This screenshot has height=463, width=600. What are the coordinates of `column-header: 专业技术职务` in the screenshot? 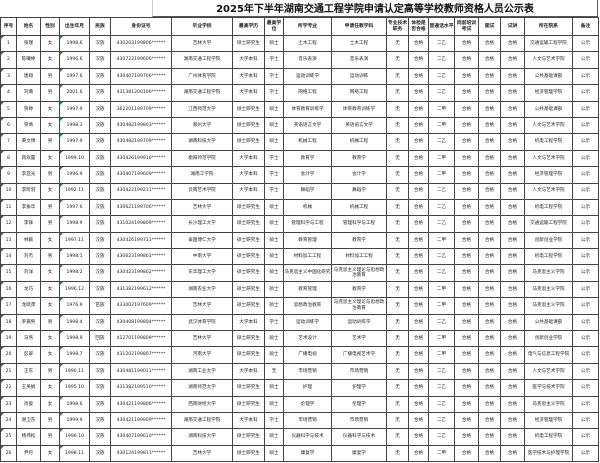 It's located at (397, 26).